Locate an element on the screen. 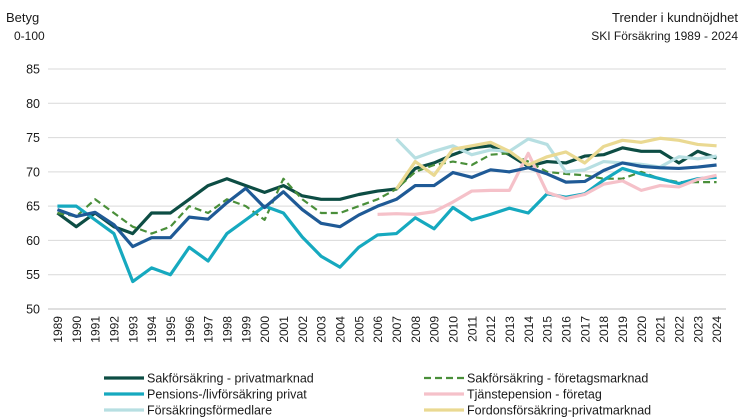  x-tick-label: 2023 is located at coordinates (698, 329).